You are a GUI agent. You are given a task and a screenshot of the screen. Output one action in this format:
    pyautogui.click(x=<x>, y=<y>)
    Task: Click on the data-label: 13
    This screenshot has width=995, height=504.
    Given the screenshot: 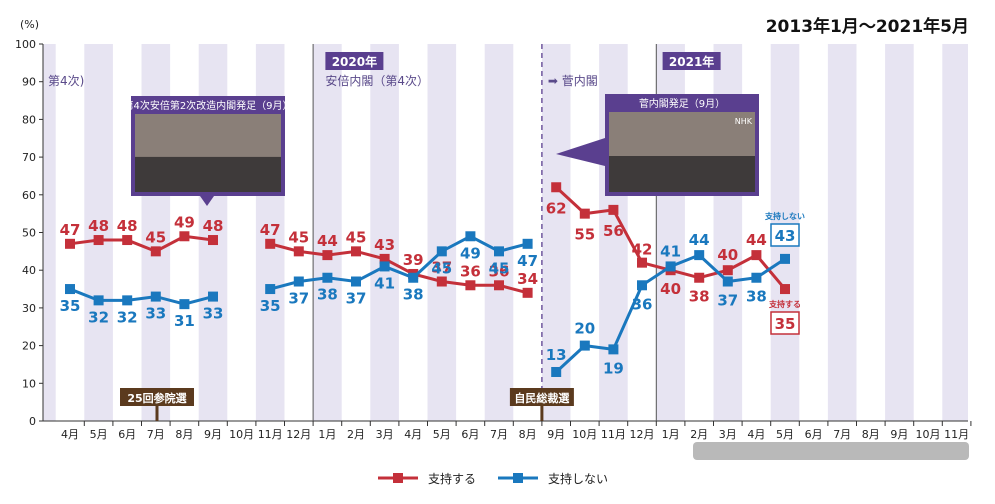 What is the action you would take?
    pyautogui.click(x=556, y=355)
    